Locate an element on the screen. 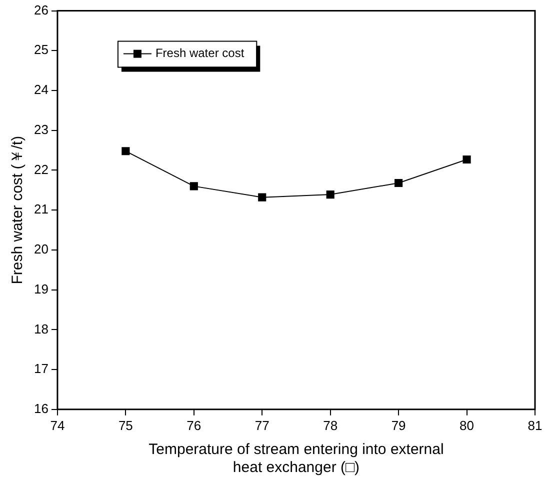 Image resolution: width=555 pixels, height=486 pixels. x-tick-label: 76 is located at coordinates (194, 425).